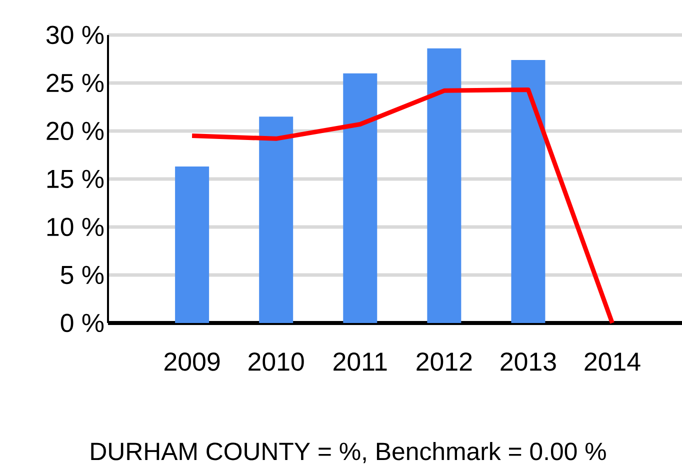  I want to click on x-tick-label: 2010, so click(276, 361).